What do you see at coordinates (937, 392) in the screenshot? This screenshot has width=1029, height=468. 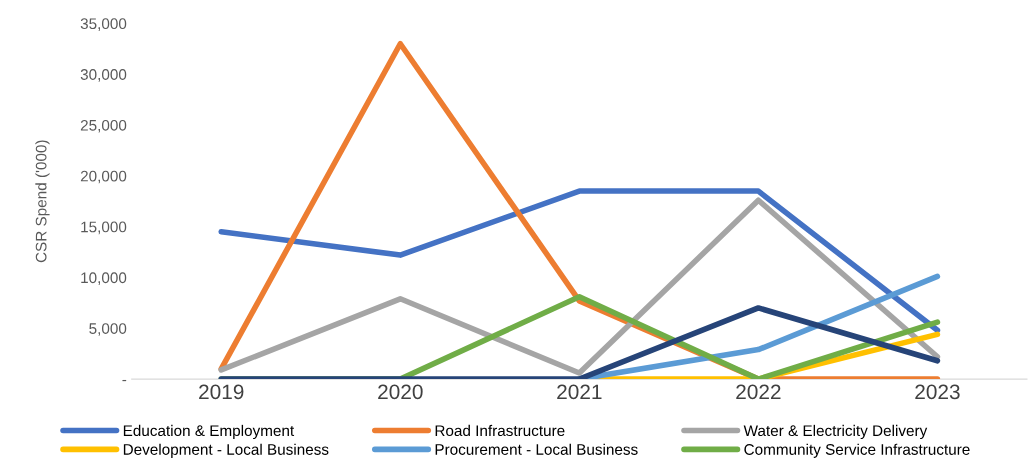 I see `x-tick-label: 2023` at bounding box center [937, 392].